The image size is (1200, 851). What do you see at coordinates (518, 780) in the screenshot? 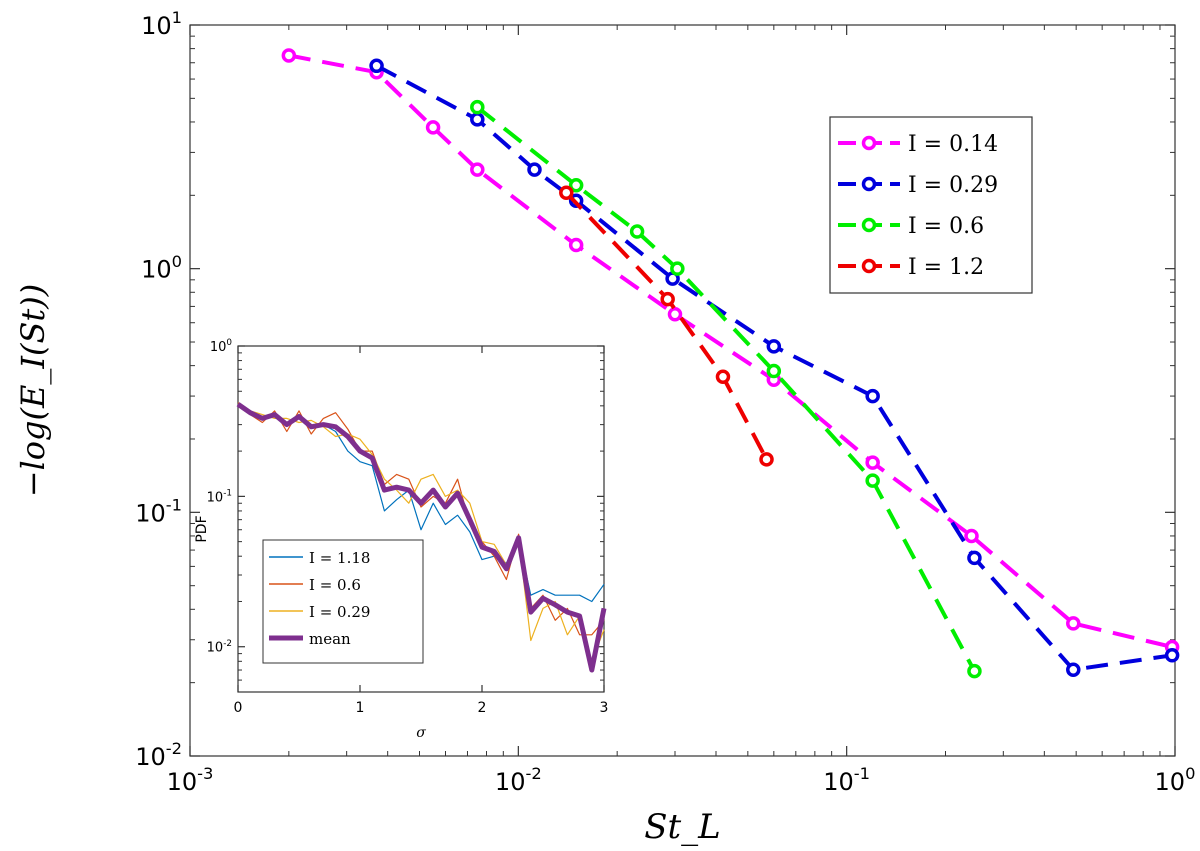
I see `main-x-tick-label: 10⁻²` at bounding box center [518, 780].